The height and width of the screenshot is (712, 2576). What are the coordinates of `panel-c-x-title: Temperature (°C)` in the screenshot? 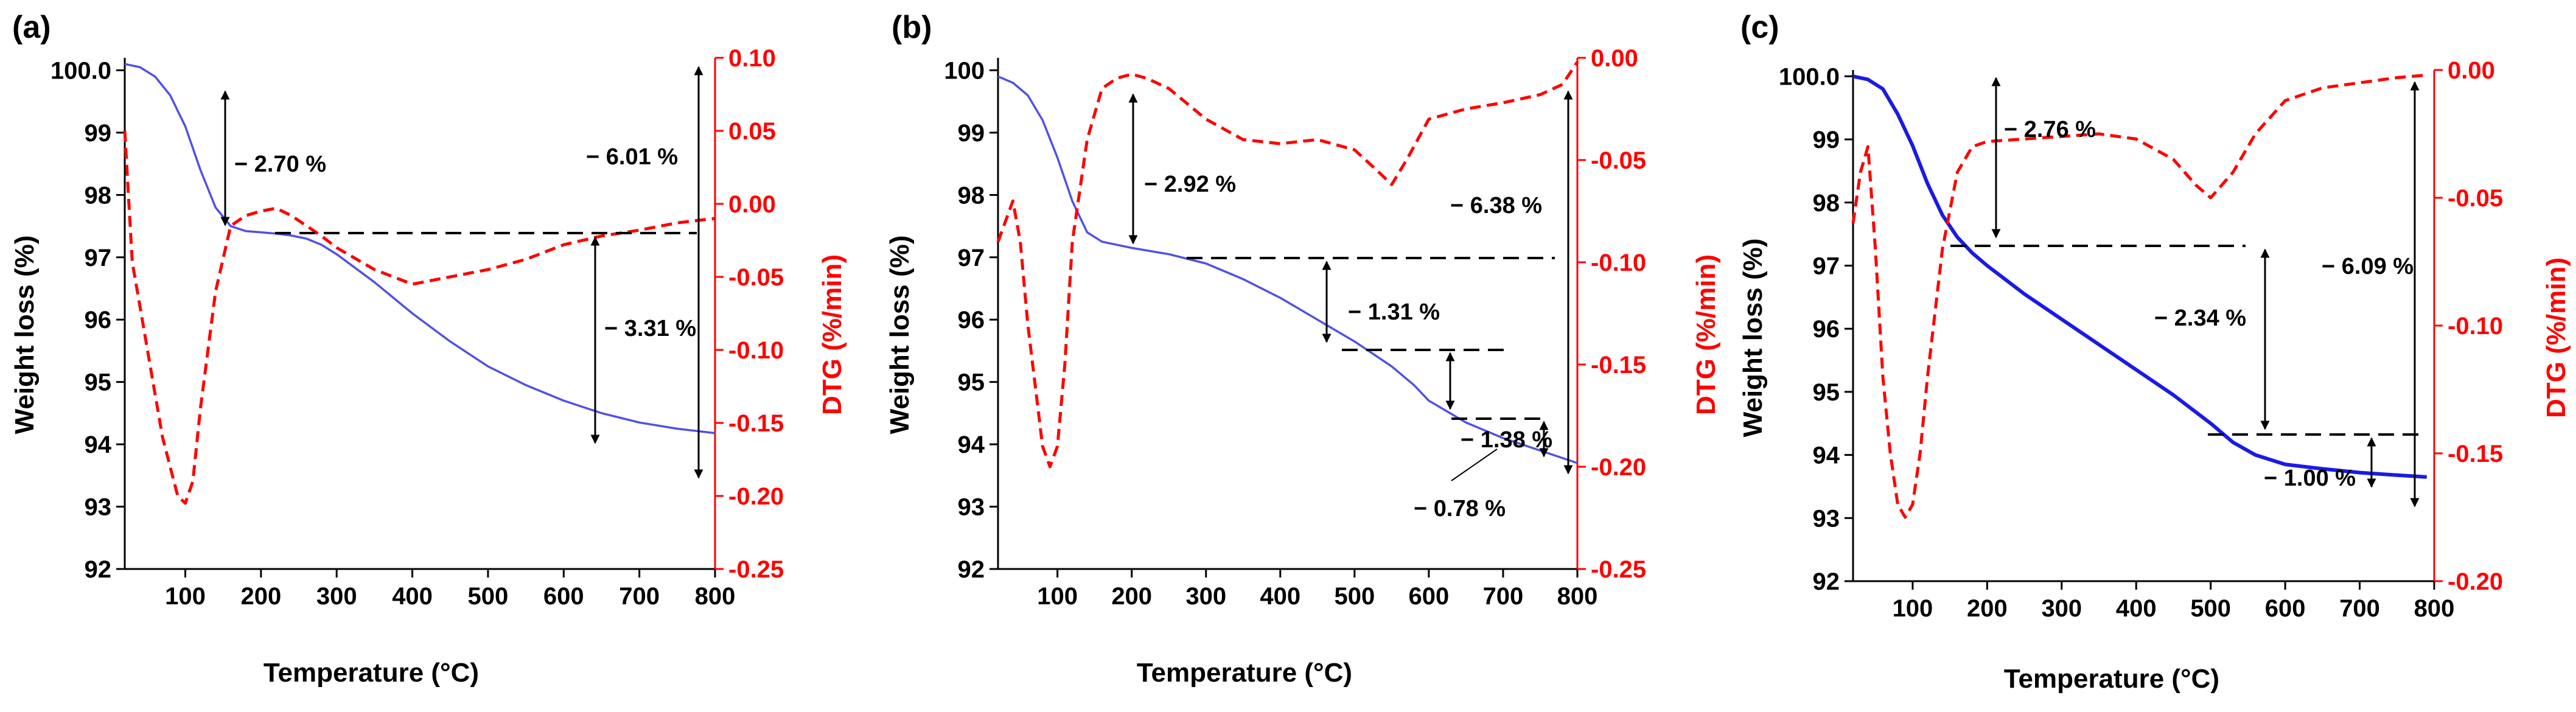 It's located at (2111, 679).